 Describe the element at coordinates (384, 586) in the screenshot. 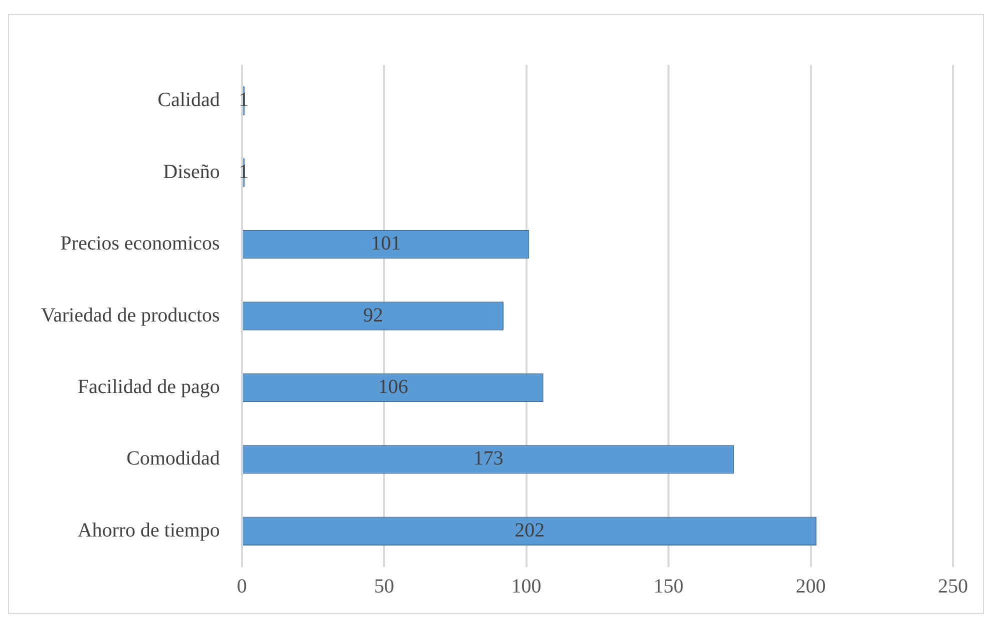

I see `x-tick-label: 50` at that location.